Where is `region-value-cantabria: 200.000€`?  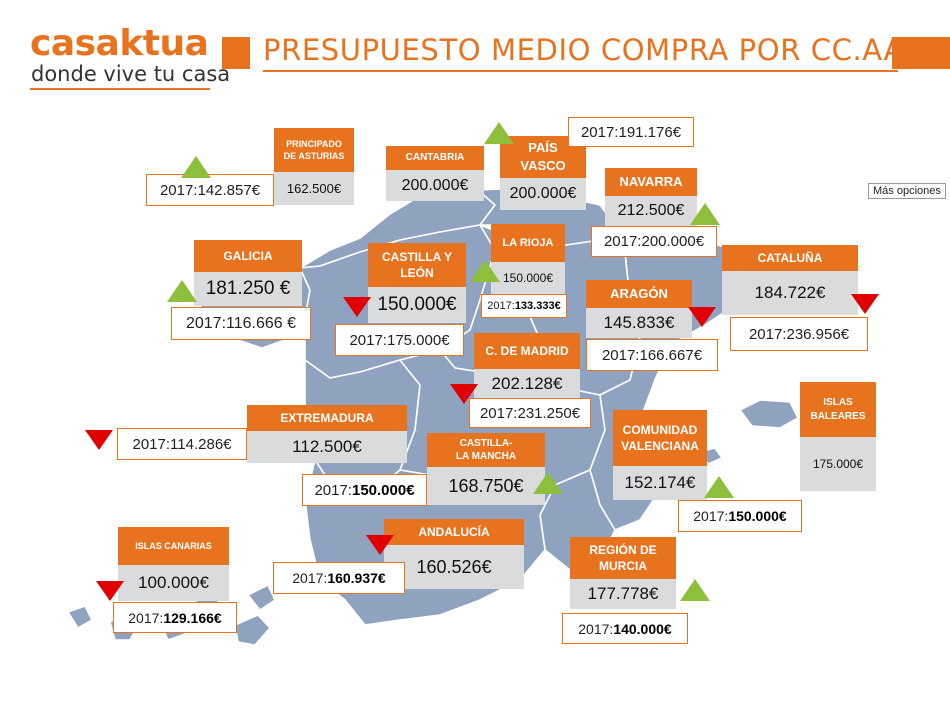
region-value-cantabria: 200.000€ is located at coordinates (435, 185).